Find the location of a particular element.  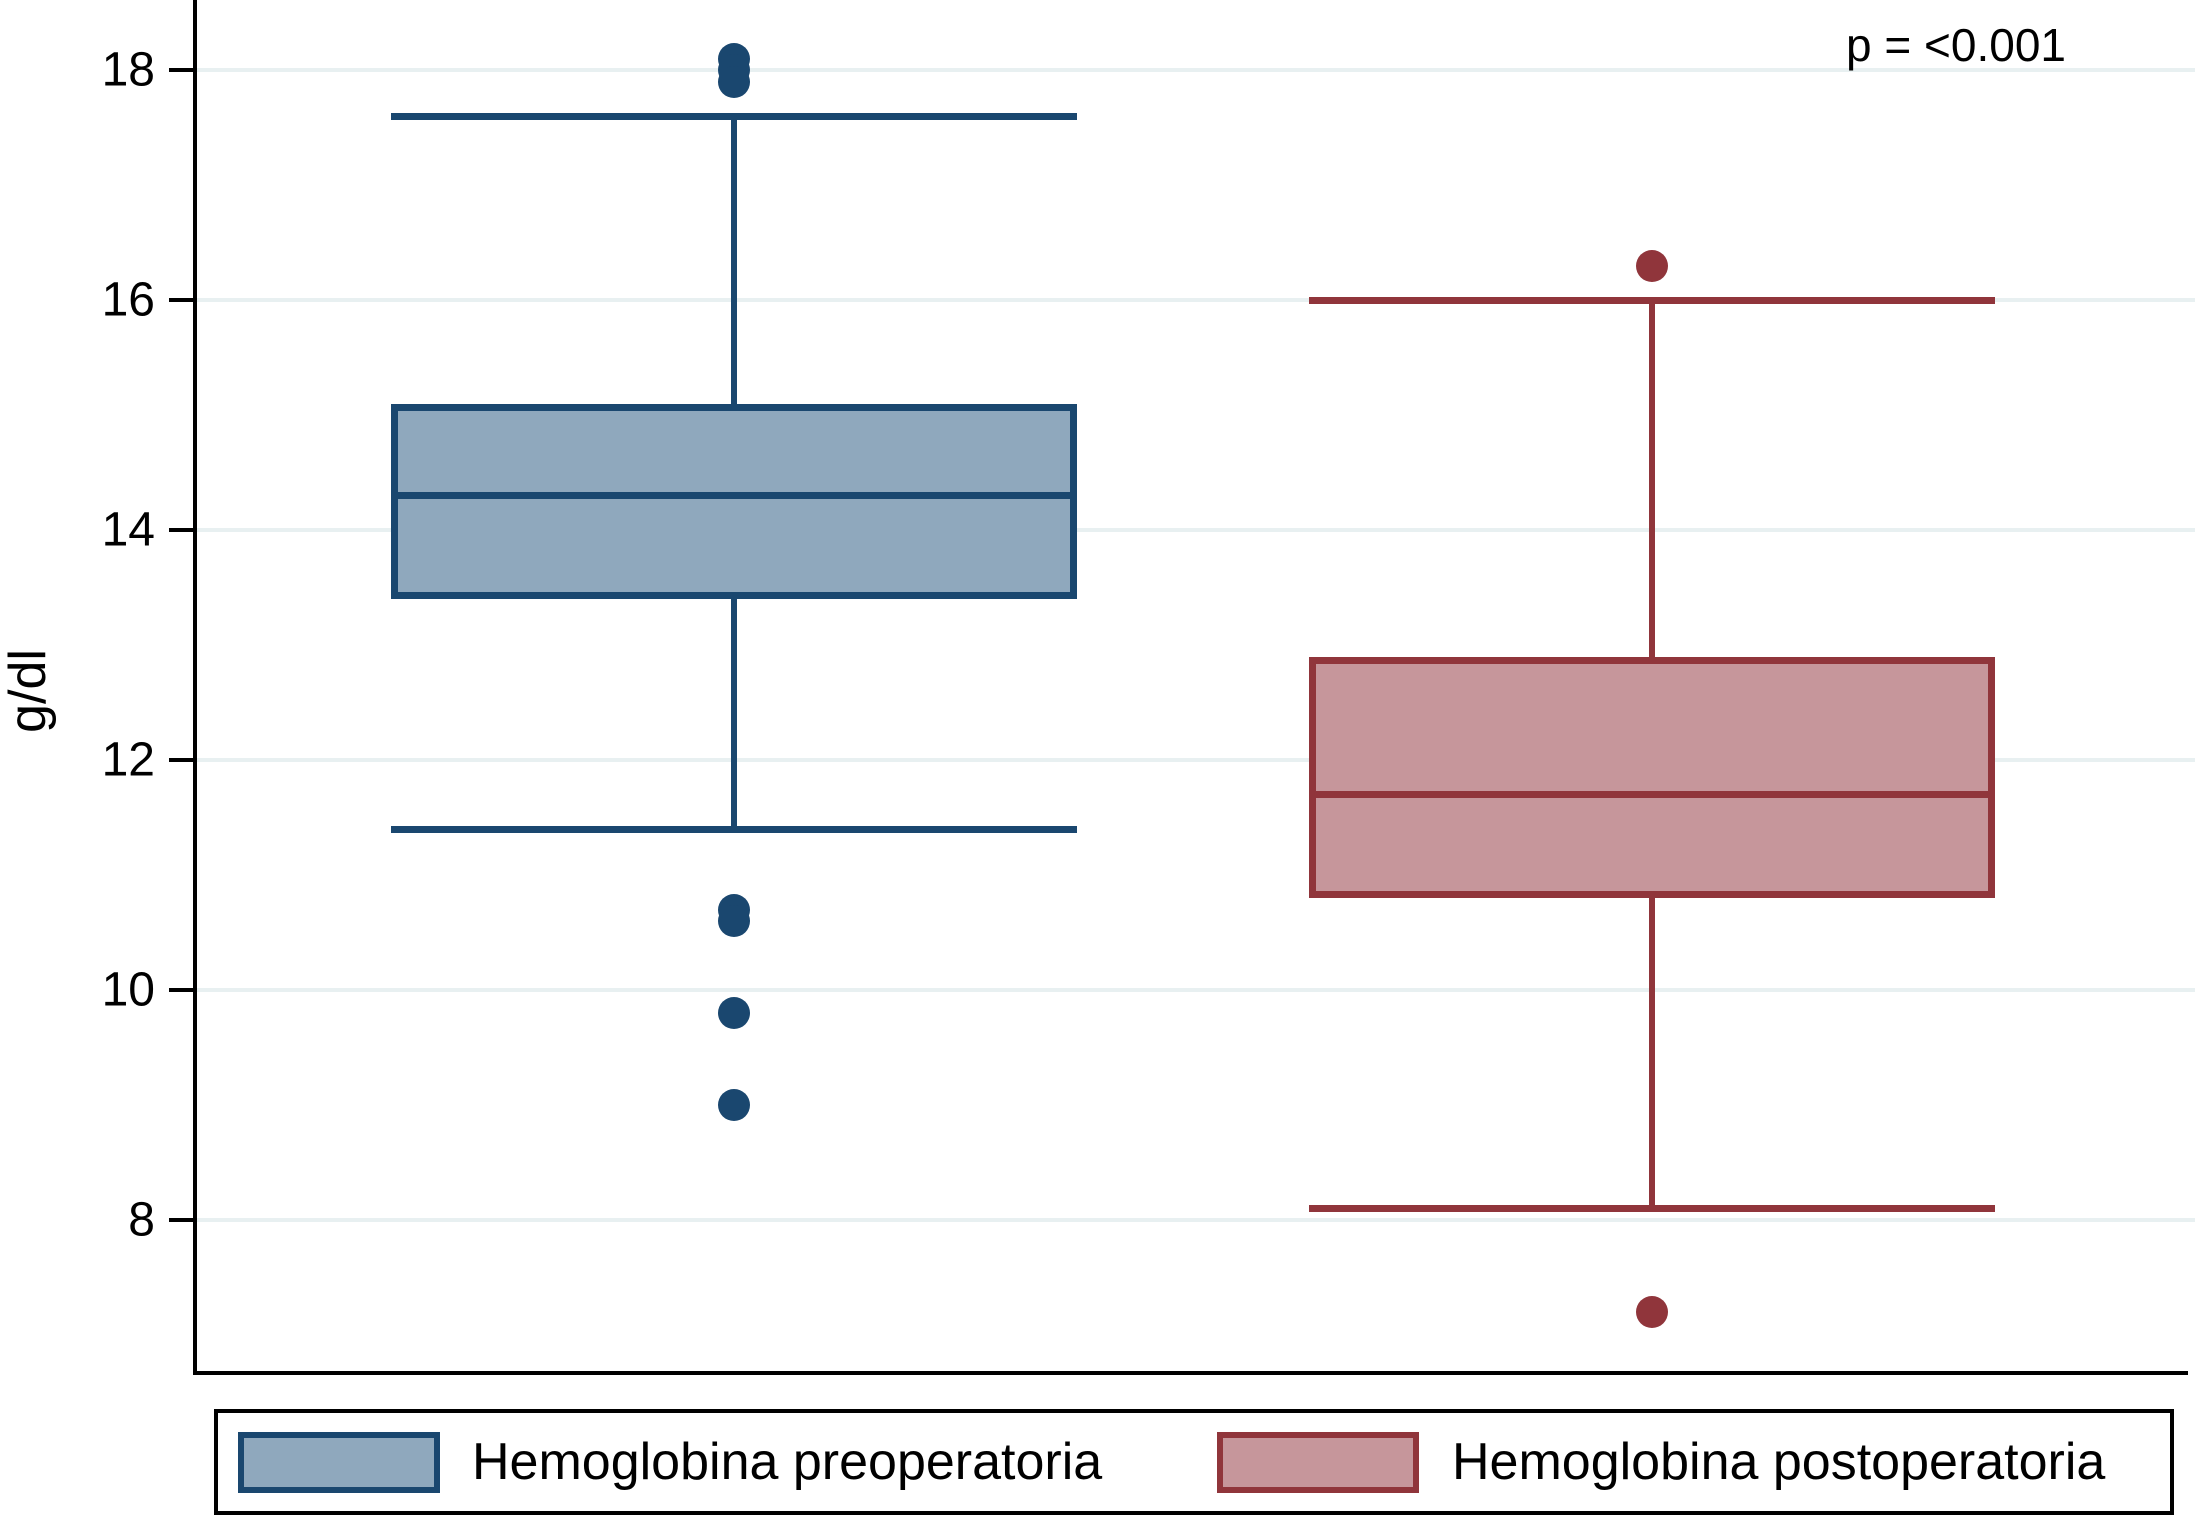

y-axis-line is located at coordinates (195, 687).